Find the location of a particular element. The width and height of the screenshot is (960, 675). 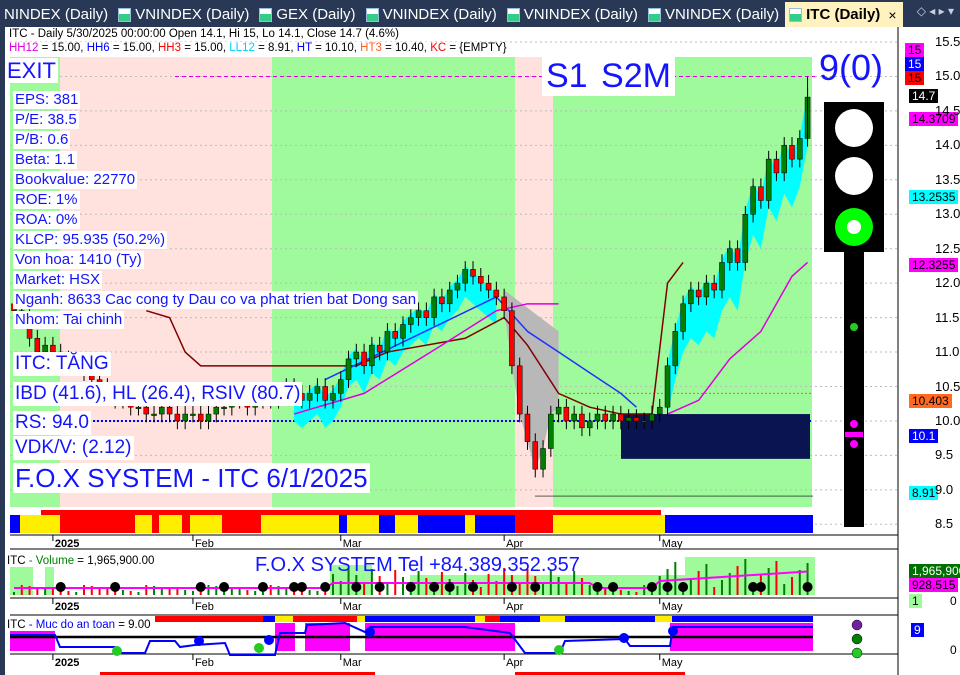

y-tick-label: 10.5 is located at coordinates (947, 386).